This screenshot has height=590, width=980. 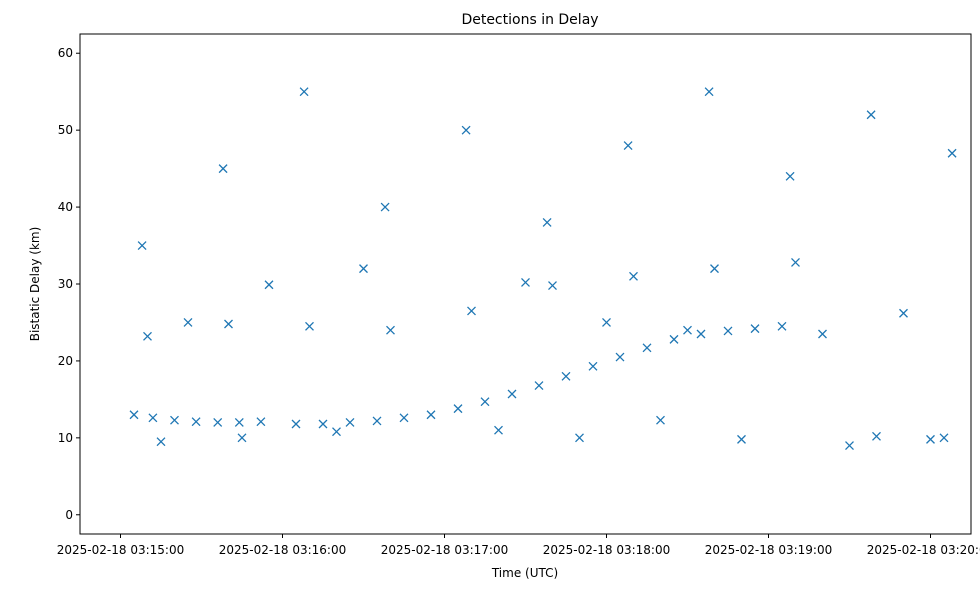 What do you see at coordinates (65, 207) in the screenshot?
I see `y-tick-label: 40` at bounding box center [65, 207].